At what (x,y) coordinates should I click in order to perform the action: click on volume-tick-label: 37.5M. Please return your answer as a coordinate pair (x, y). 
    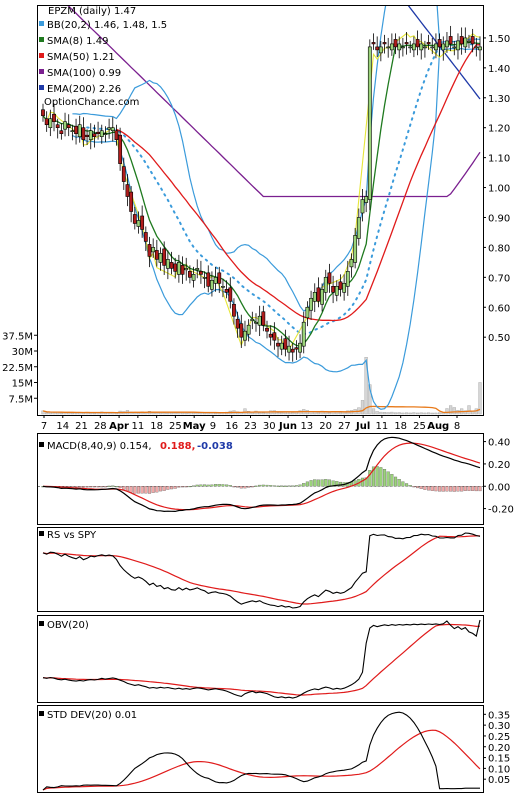
    Looking at the image, I should click on (17, 336).